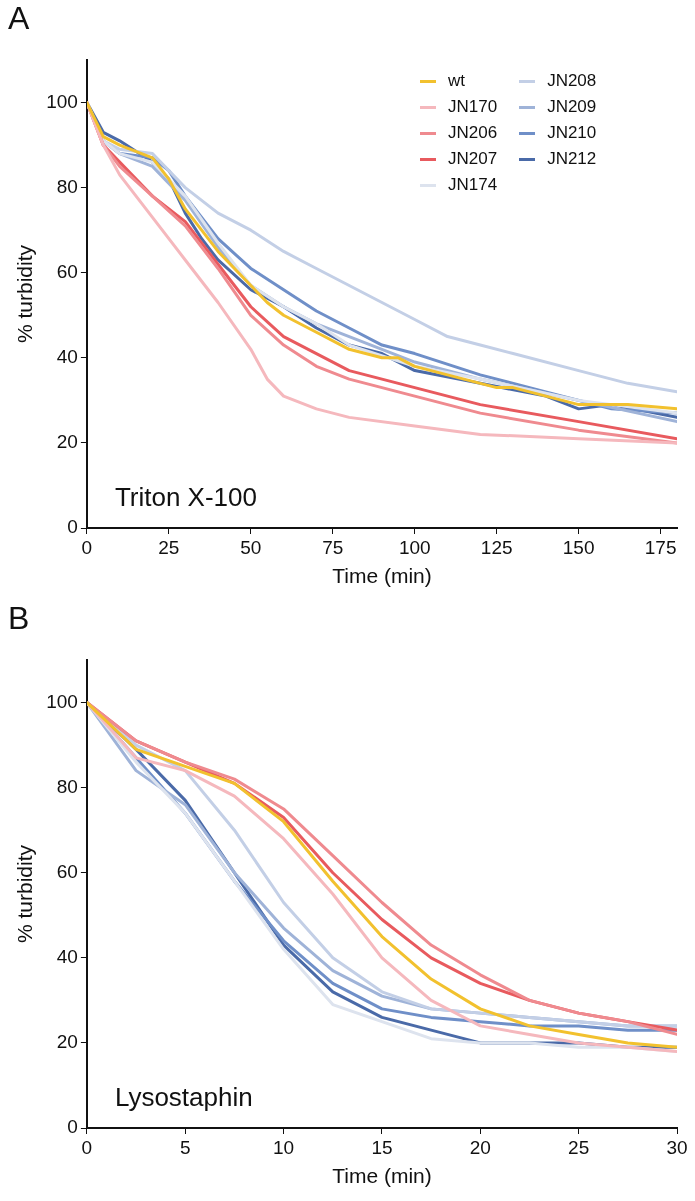 This screenshot has width=695, height=1201. I want to click on x-tick-label: 175, so click(660, 547).